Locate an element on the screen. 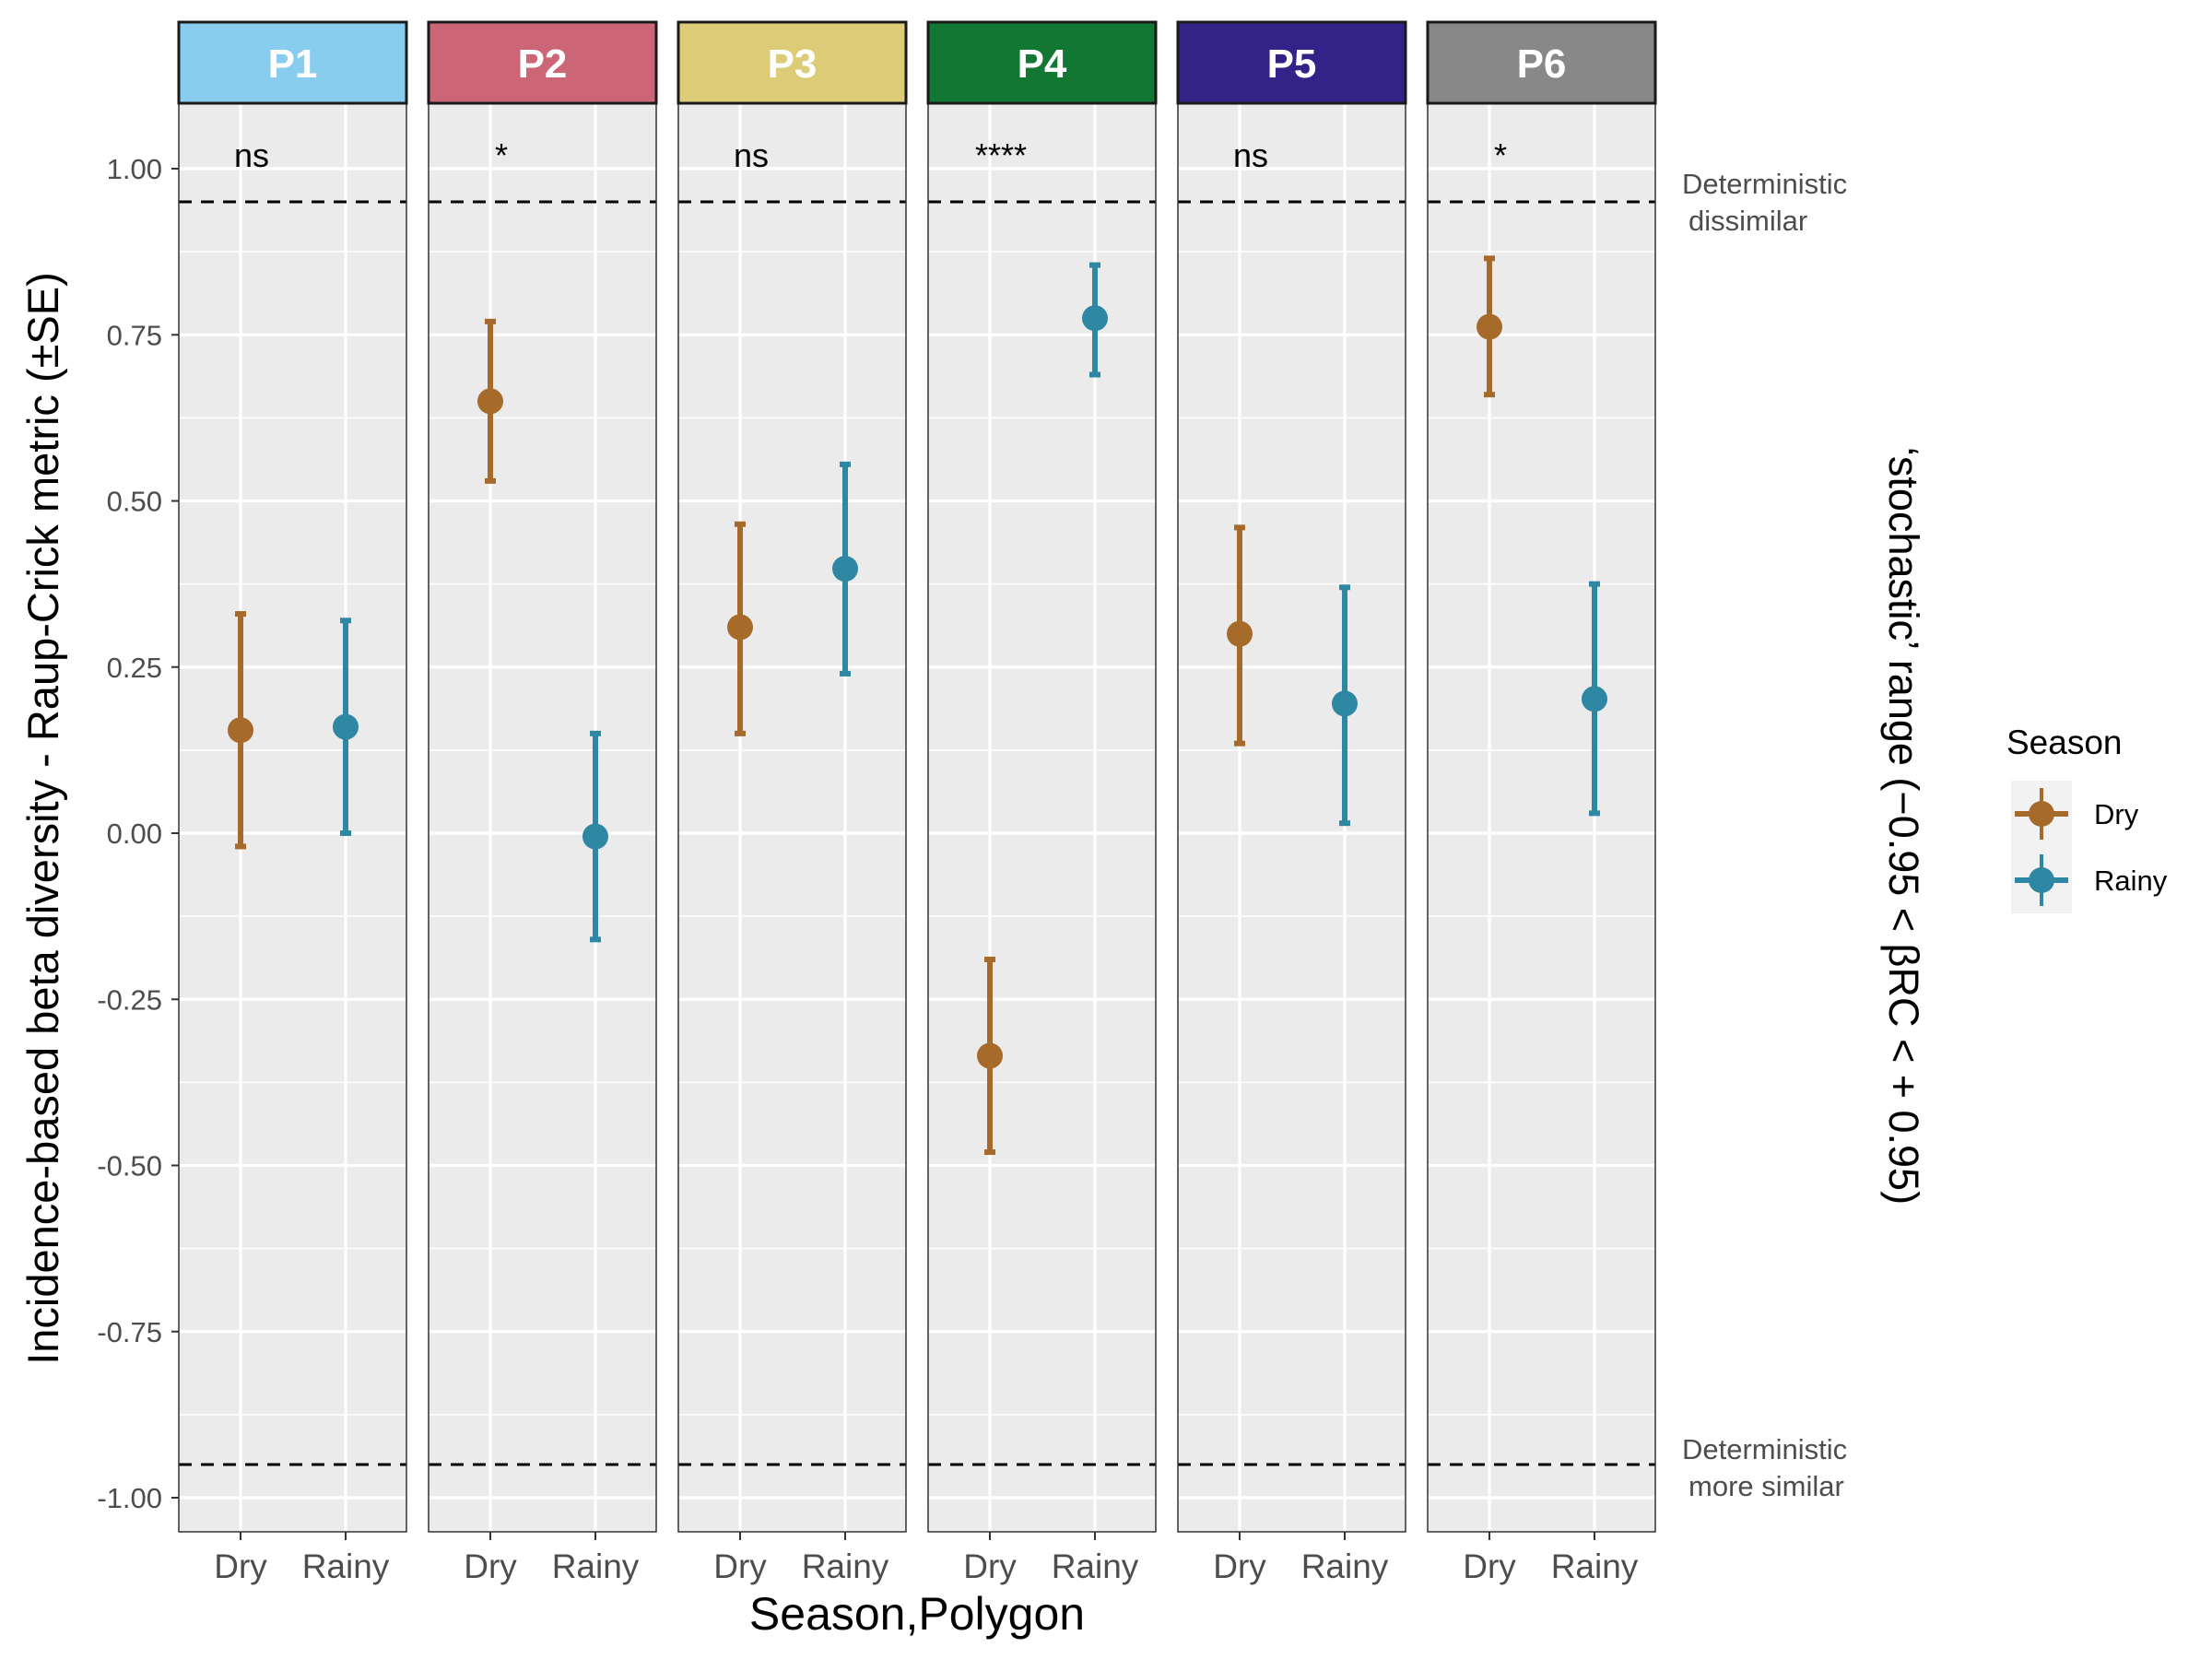 The height and width of the screenshot is (1659, 2212). legend: Season Dry Rainy is located at coordinates (2087, 818).